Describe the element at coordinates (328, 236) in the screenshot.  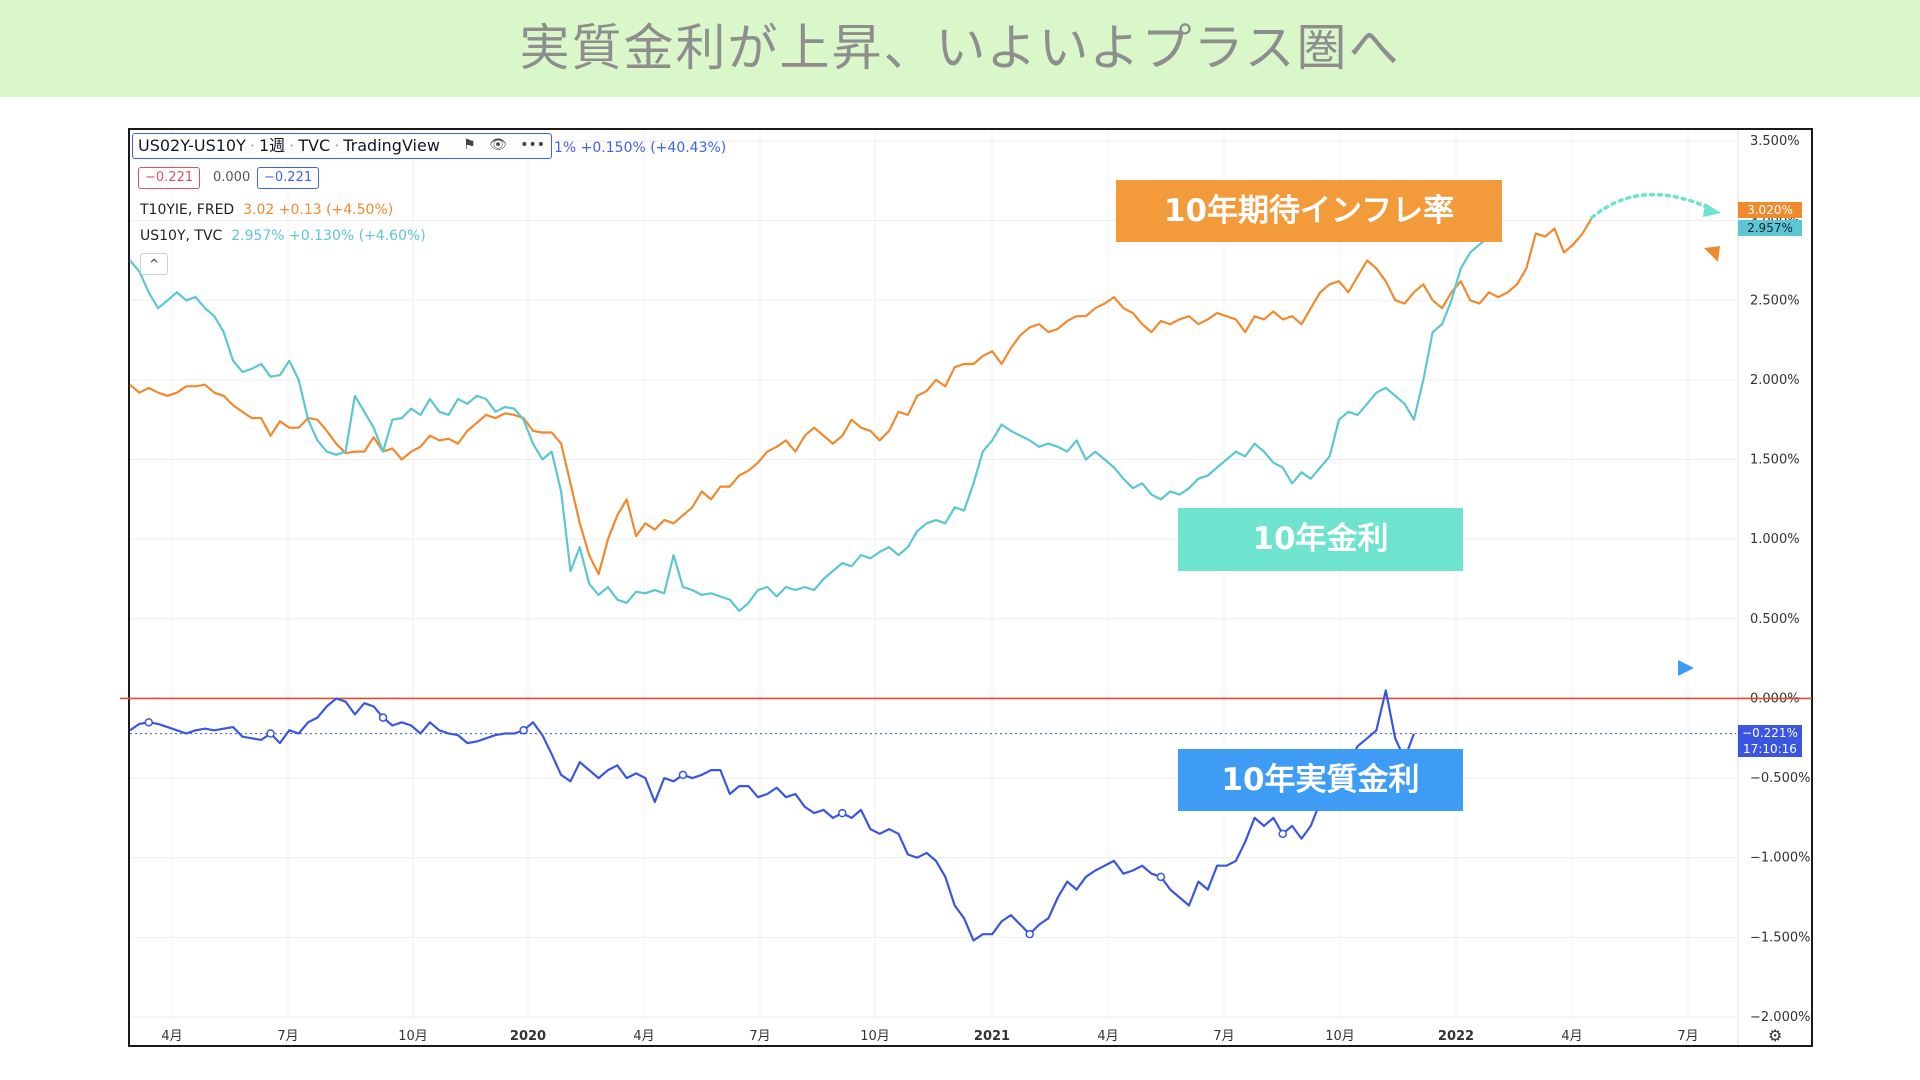
I see `legend-us10y-values: 2.957% +0.130% (+4.60%)` at that location.